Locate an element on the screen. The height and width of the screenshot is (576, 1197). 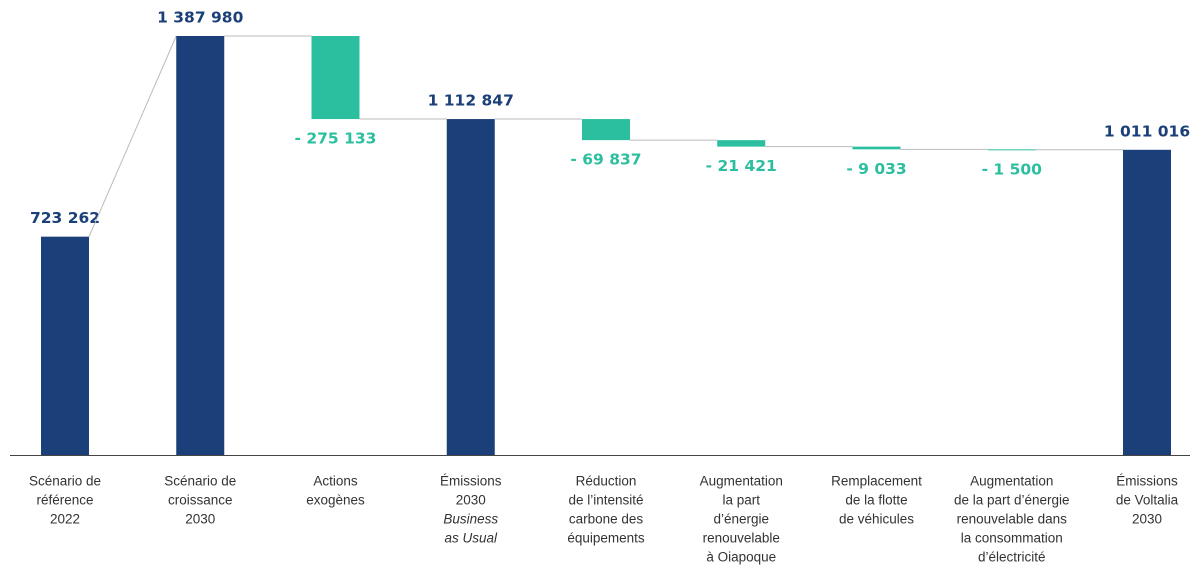
x-tick-label: de la flotte is located at coordinates (876, 500).